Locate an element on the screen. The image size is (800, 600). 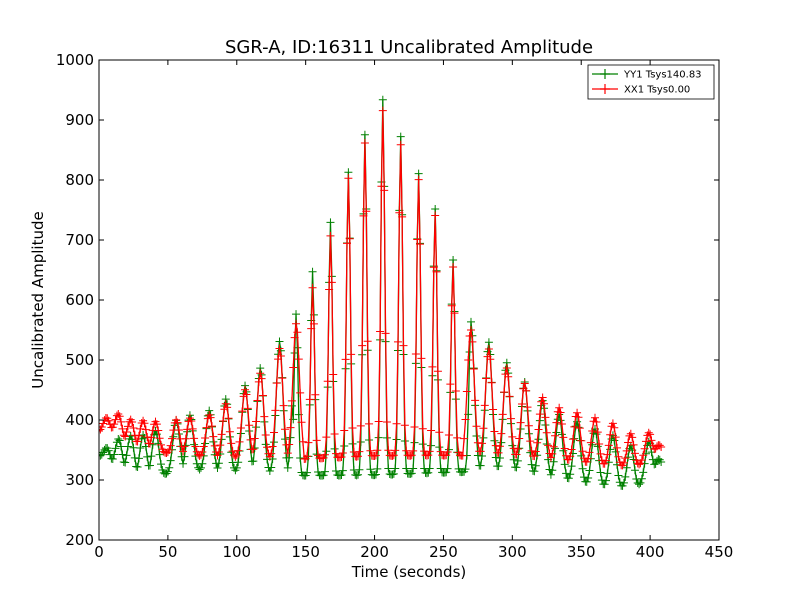
x-tick-label-5: 250 is located at coordinates (443, 552).